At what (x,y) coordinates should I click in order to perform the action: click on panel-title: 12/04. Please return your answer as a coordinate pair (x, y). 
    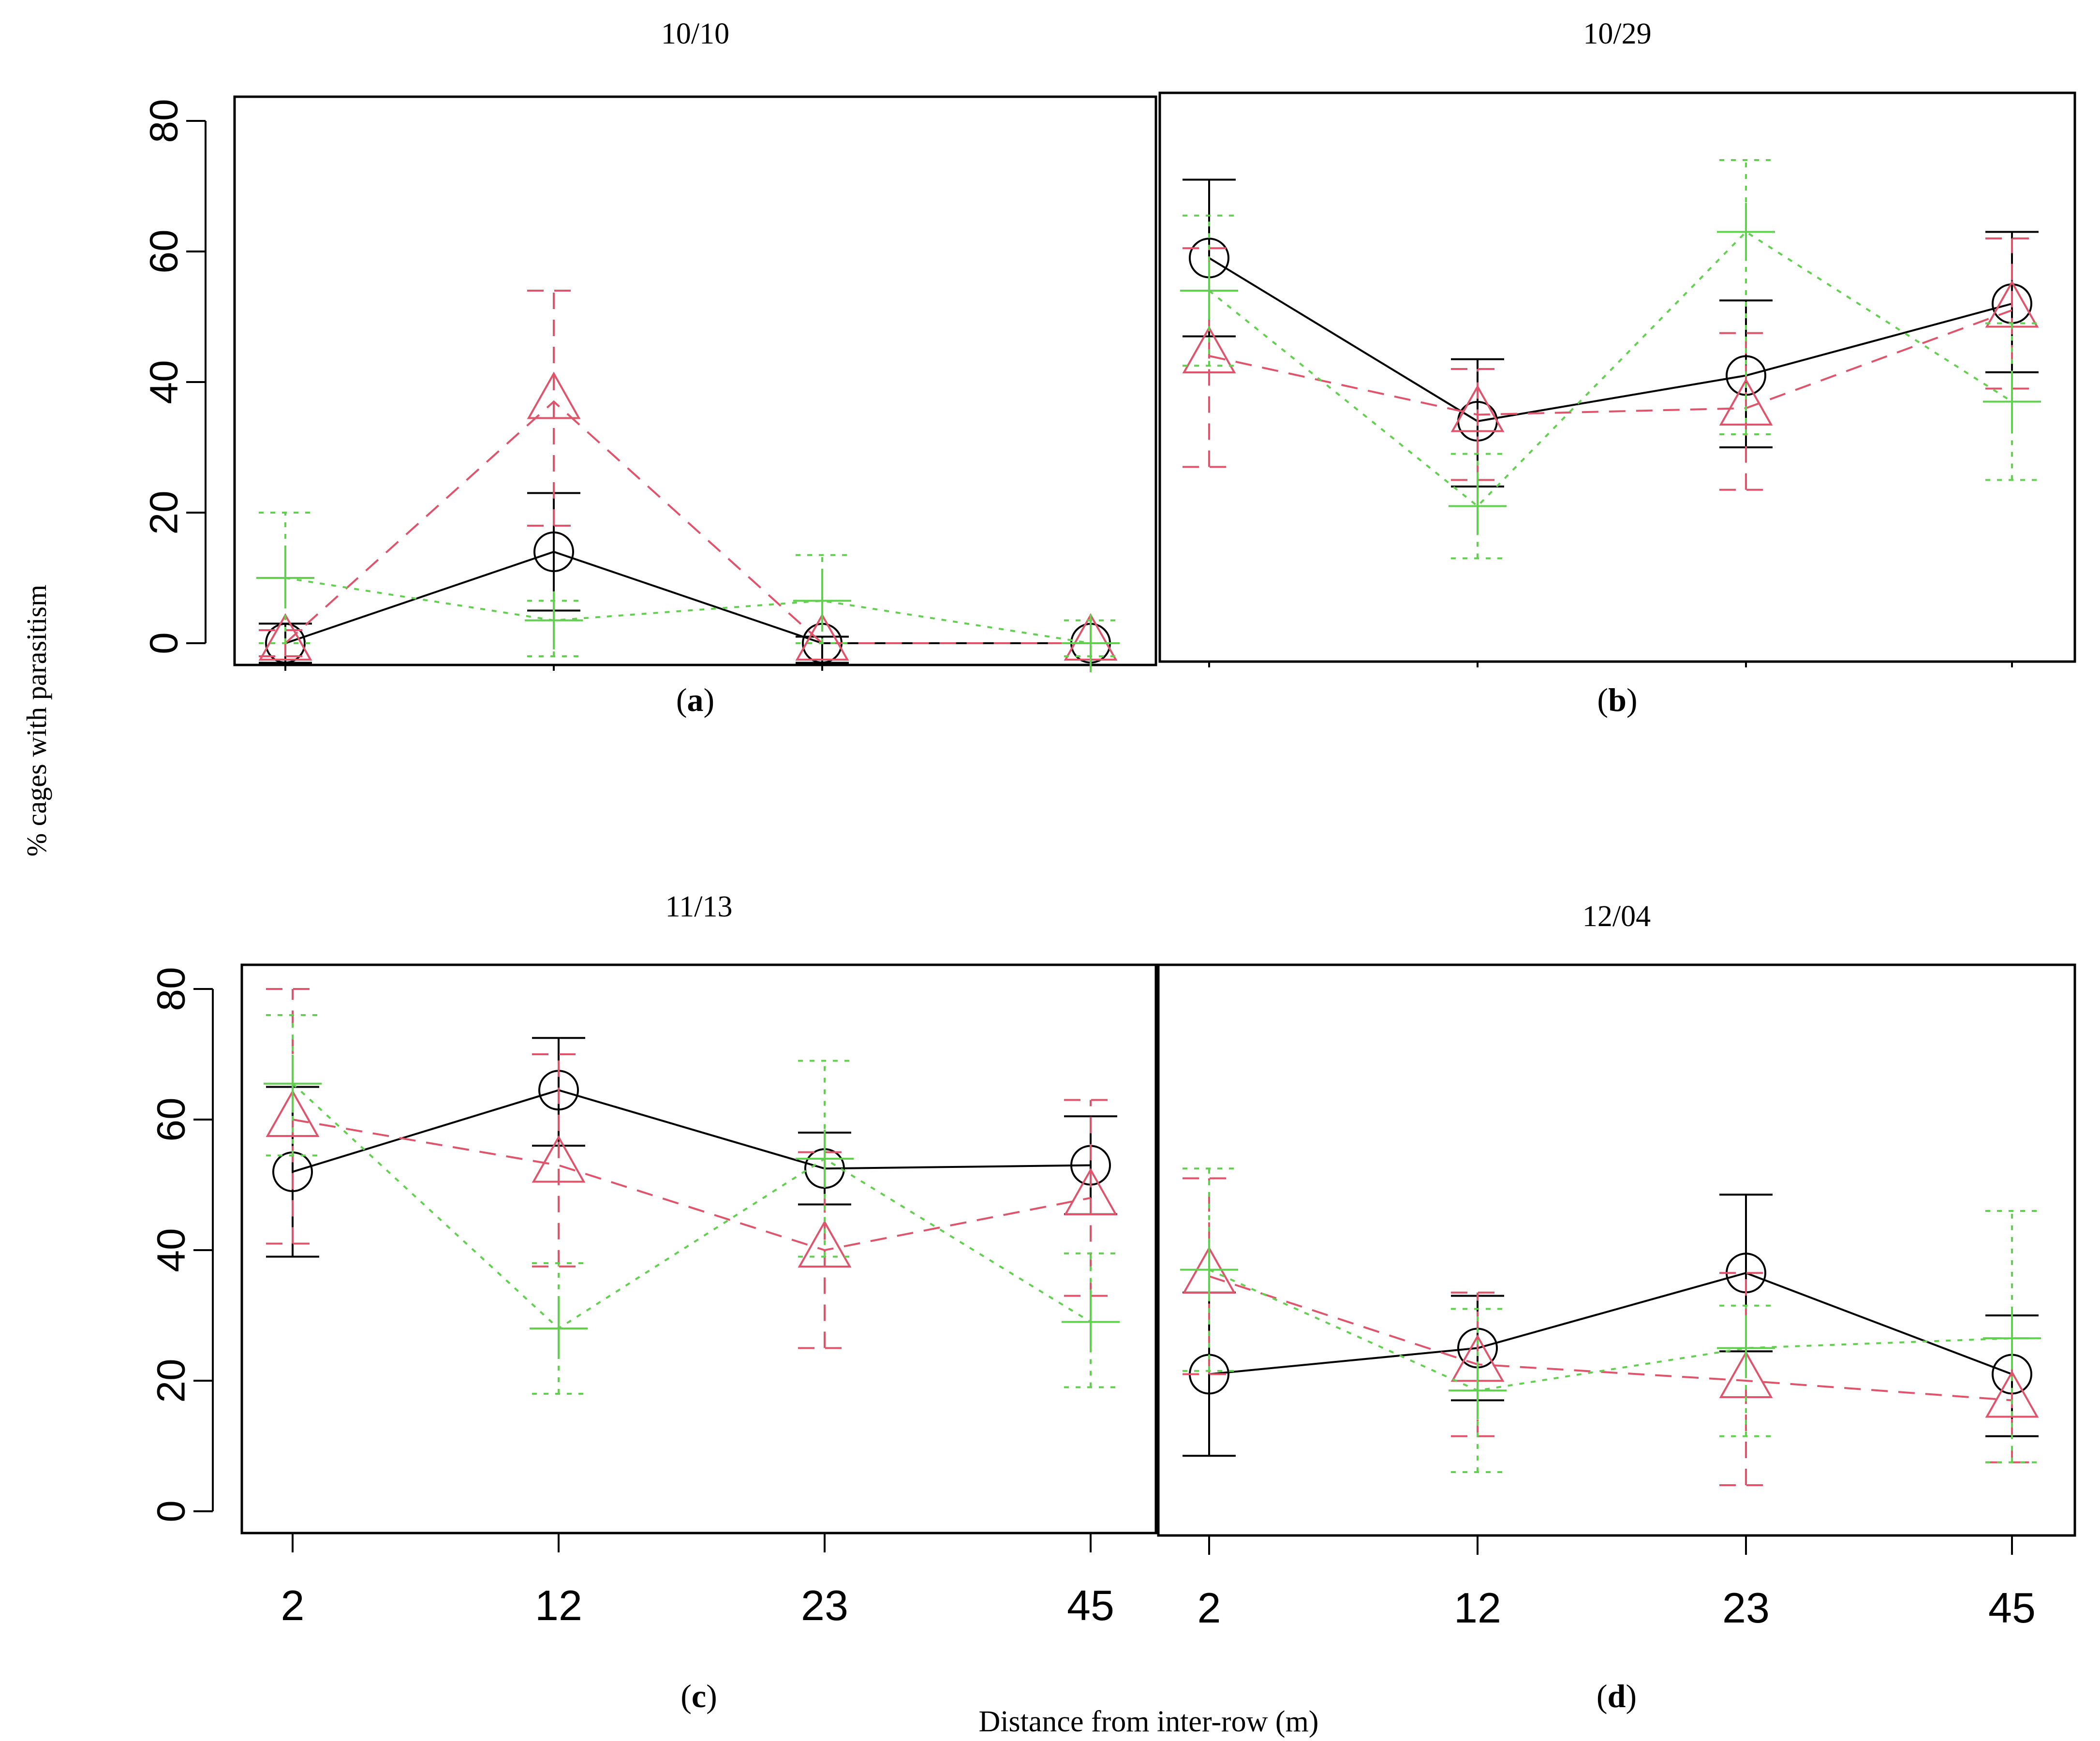
    Looking at the image, I should click on (1616, 916).